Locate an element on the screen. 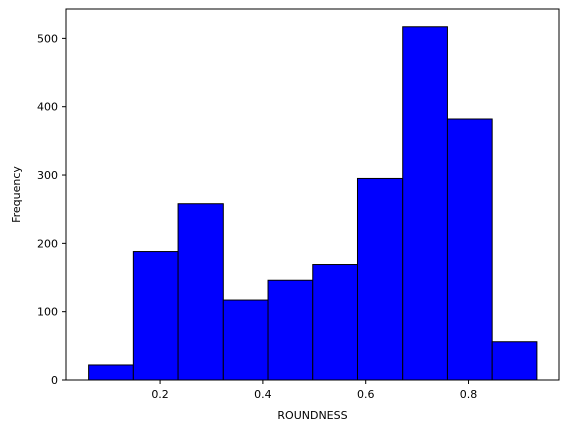  y-tick-label: 300 is located at coordinates (47, 175).